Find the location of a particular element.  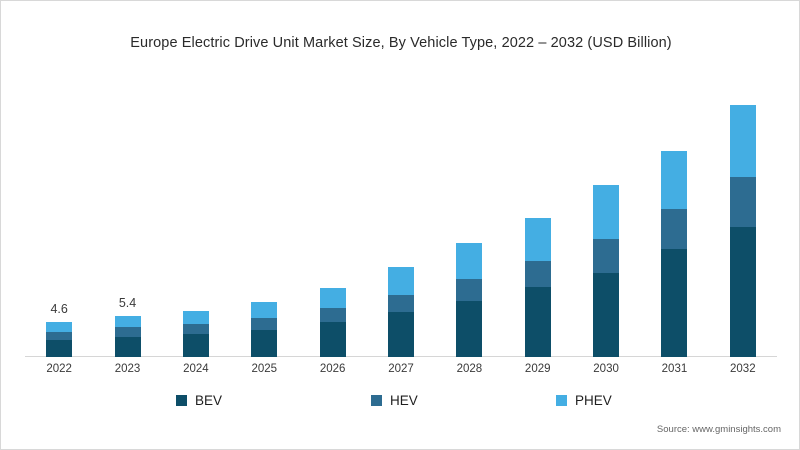

legend-label: BEV is located at coordinates (209, 400).